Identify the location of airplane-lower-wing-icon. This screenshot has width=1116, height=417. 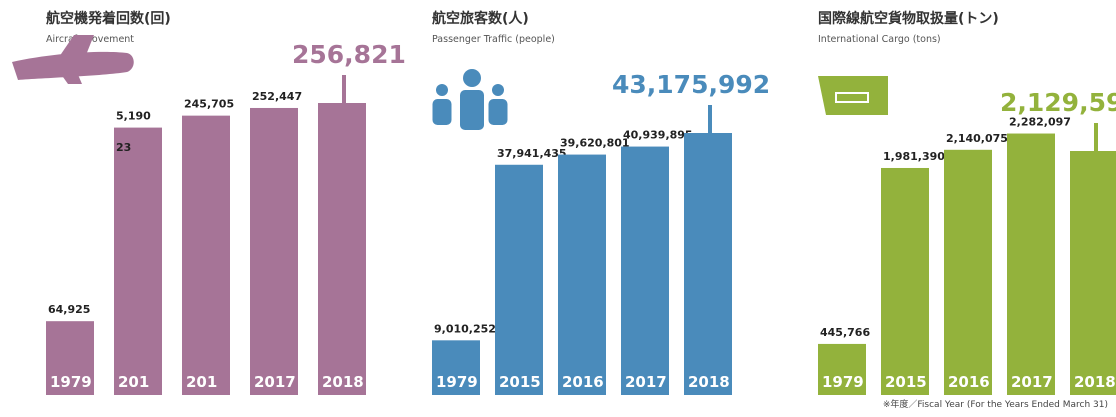
(70, 77).